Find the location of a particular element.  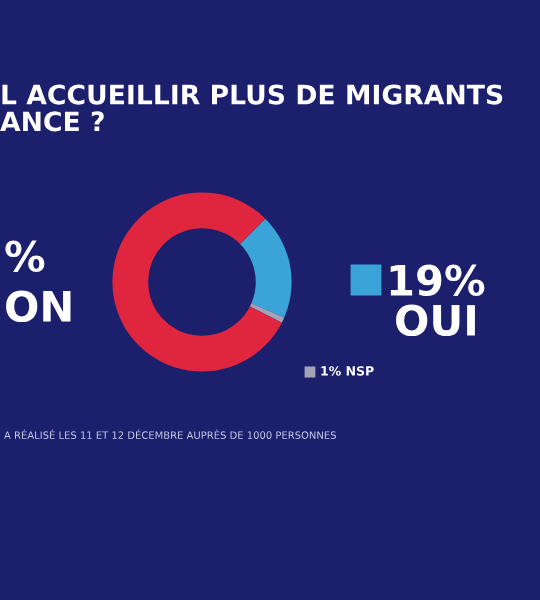

slice-label: ON is located at coordinates (38, 306).